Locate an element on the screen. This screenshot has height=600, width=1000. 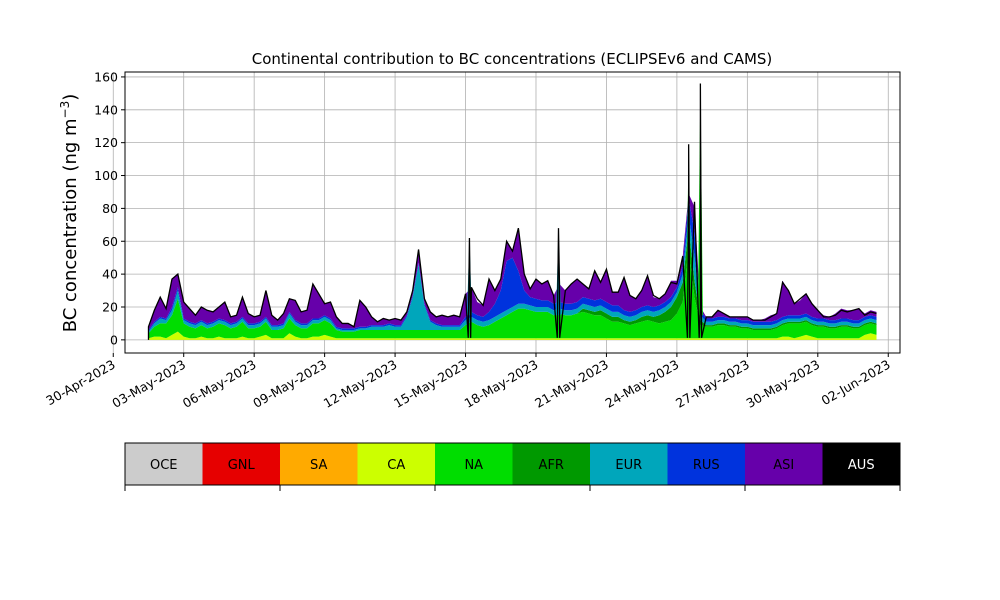
legend-label-eur: EUR is located at coordinates (628, 465).